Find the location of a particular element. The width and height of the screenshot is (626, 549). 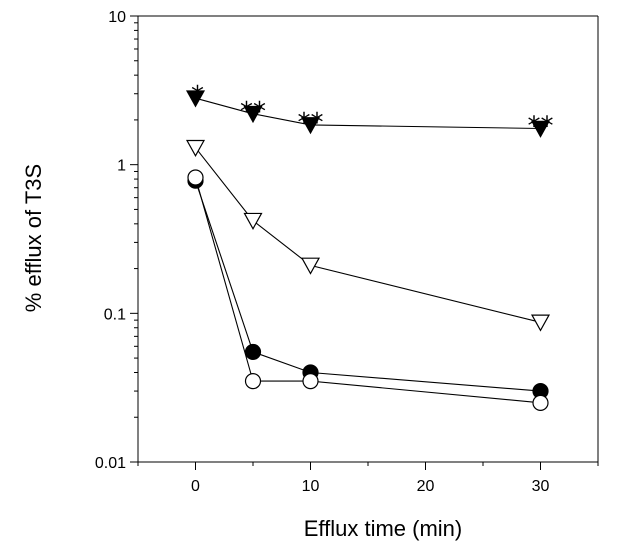

x-axis-label: Efflux time (min) is located at coordinates (383, 528).